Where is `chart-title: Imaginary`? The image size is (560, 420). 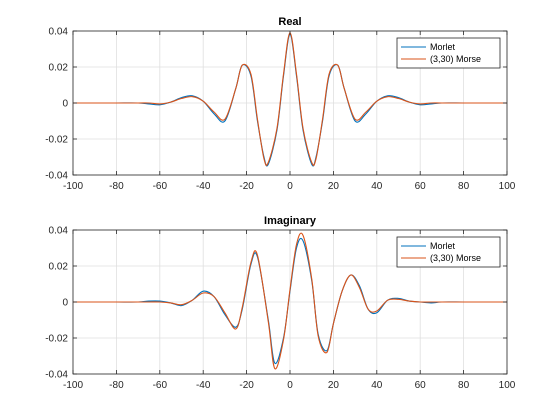
chart-title: Imaginary is located at coordinates (290, 221).